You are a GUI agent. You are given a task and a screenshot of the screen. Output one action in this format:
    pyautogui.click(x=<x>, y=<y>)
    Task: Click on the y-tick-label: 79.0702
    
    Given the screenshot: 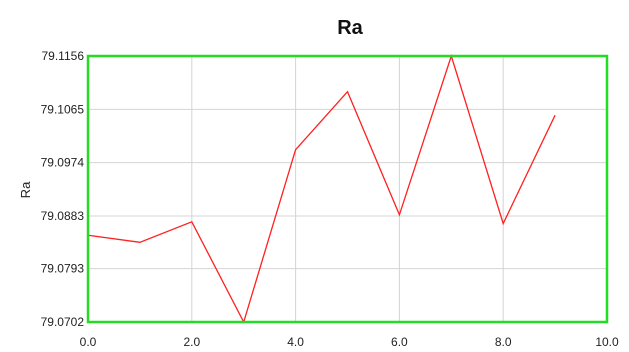 What is the action you would take?
    pyautogui.click(x=63, y=322)
    